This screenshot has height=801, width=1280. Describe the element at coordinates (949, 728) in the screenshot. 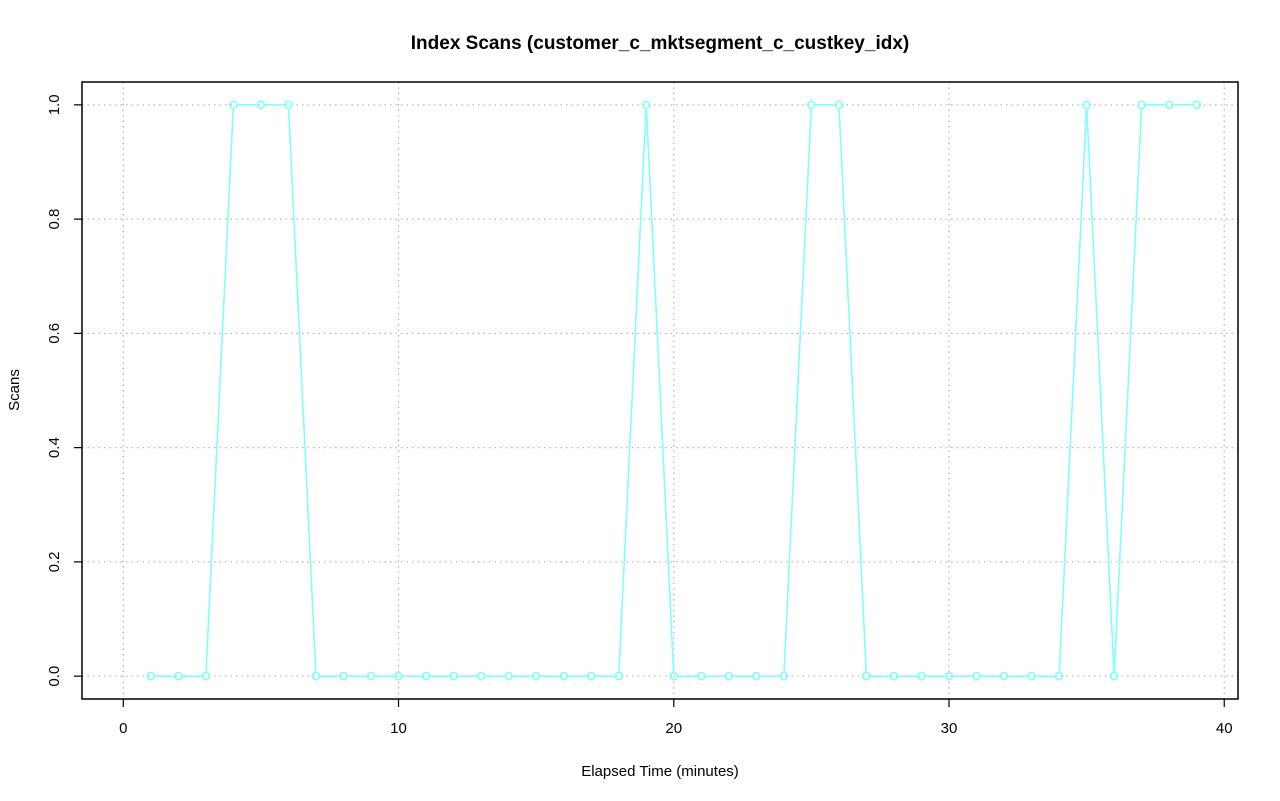

I see `x-tick-label: 30` at that location.